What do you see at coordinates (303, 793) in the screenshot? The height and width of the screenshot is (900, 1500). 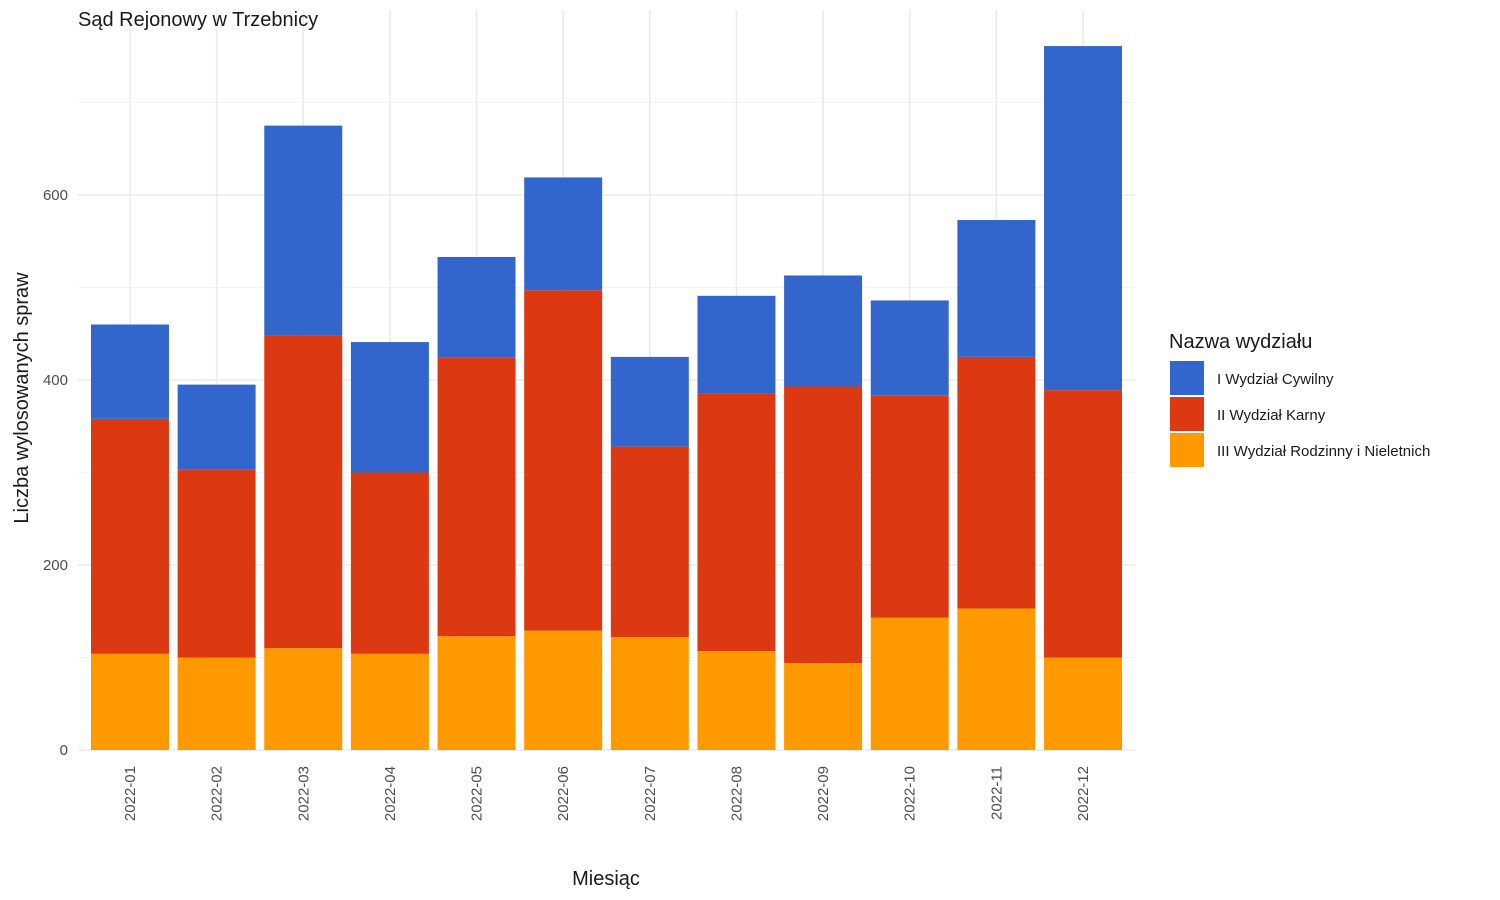 I see `x-tick-label: 2022-03` at bounding box center [303, 793].